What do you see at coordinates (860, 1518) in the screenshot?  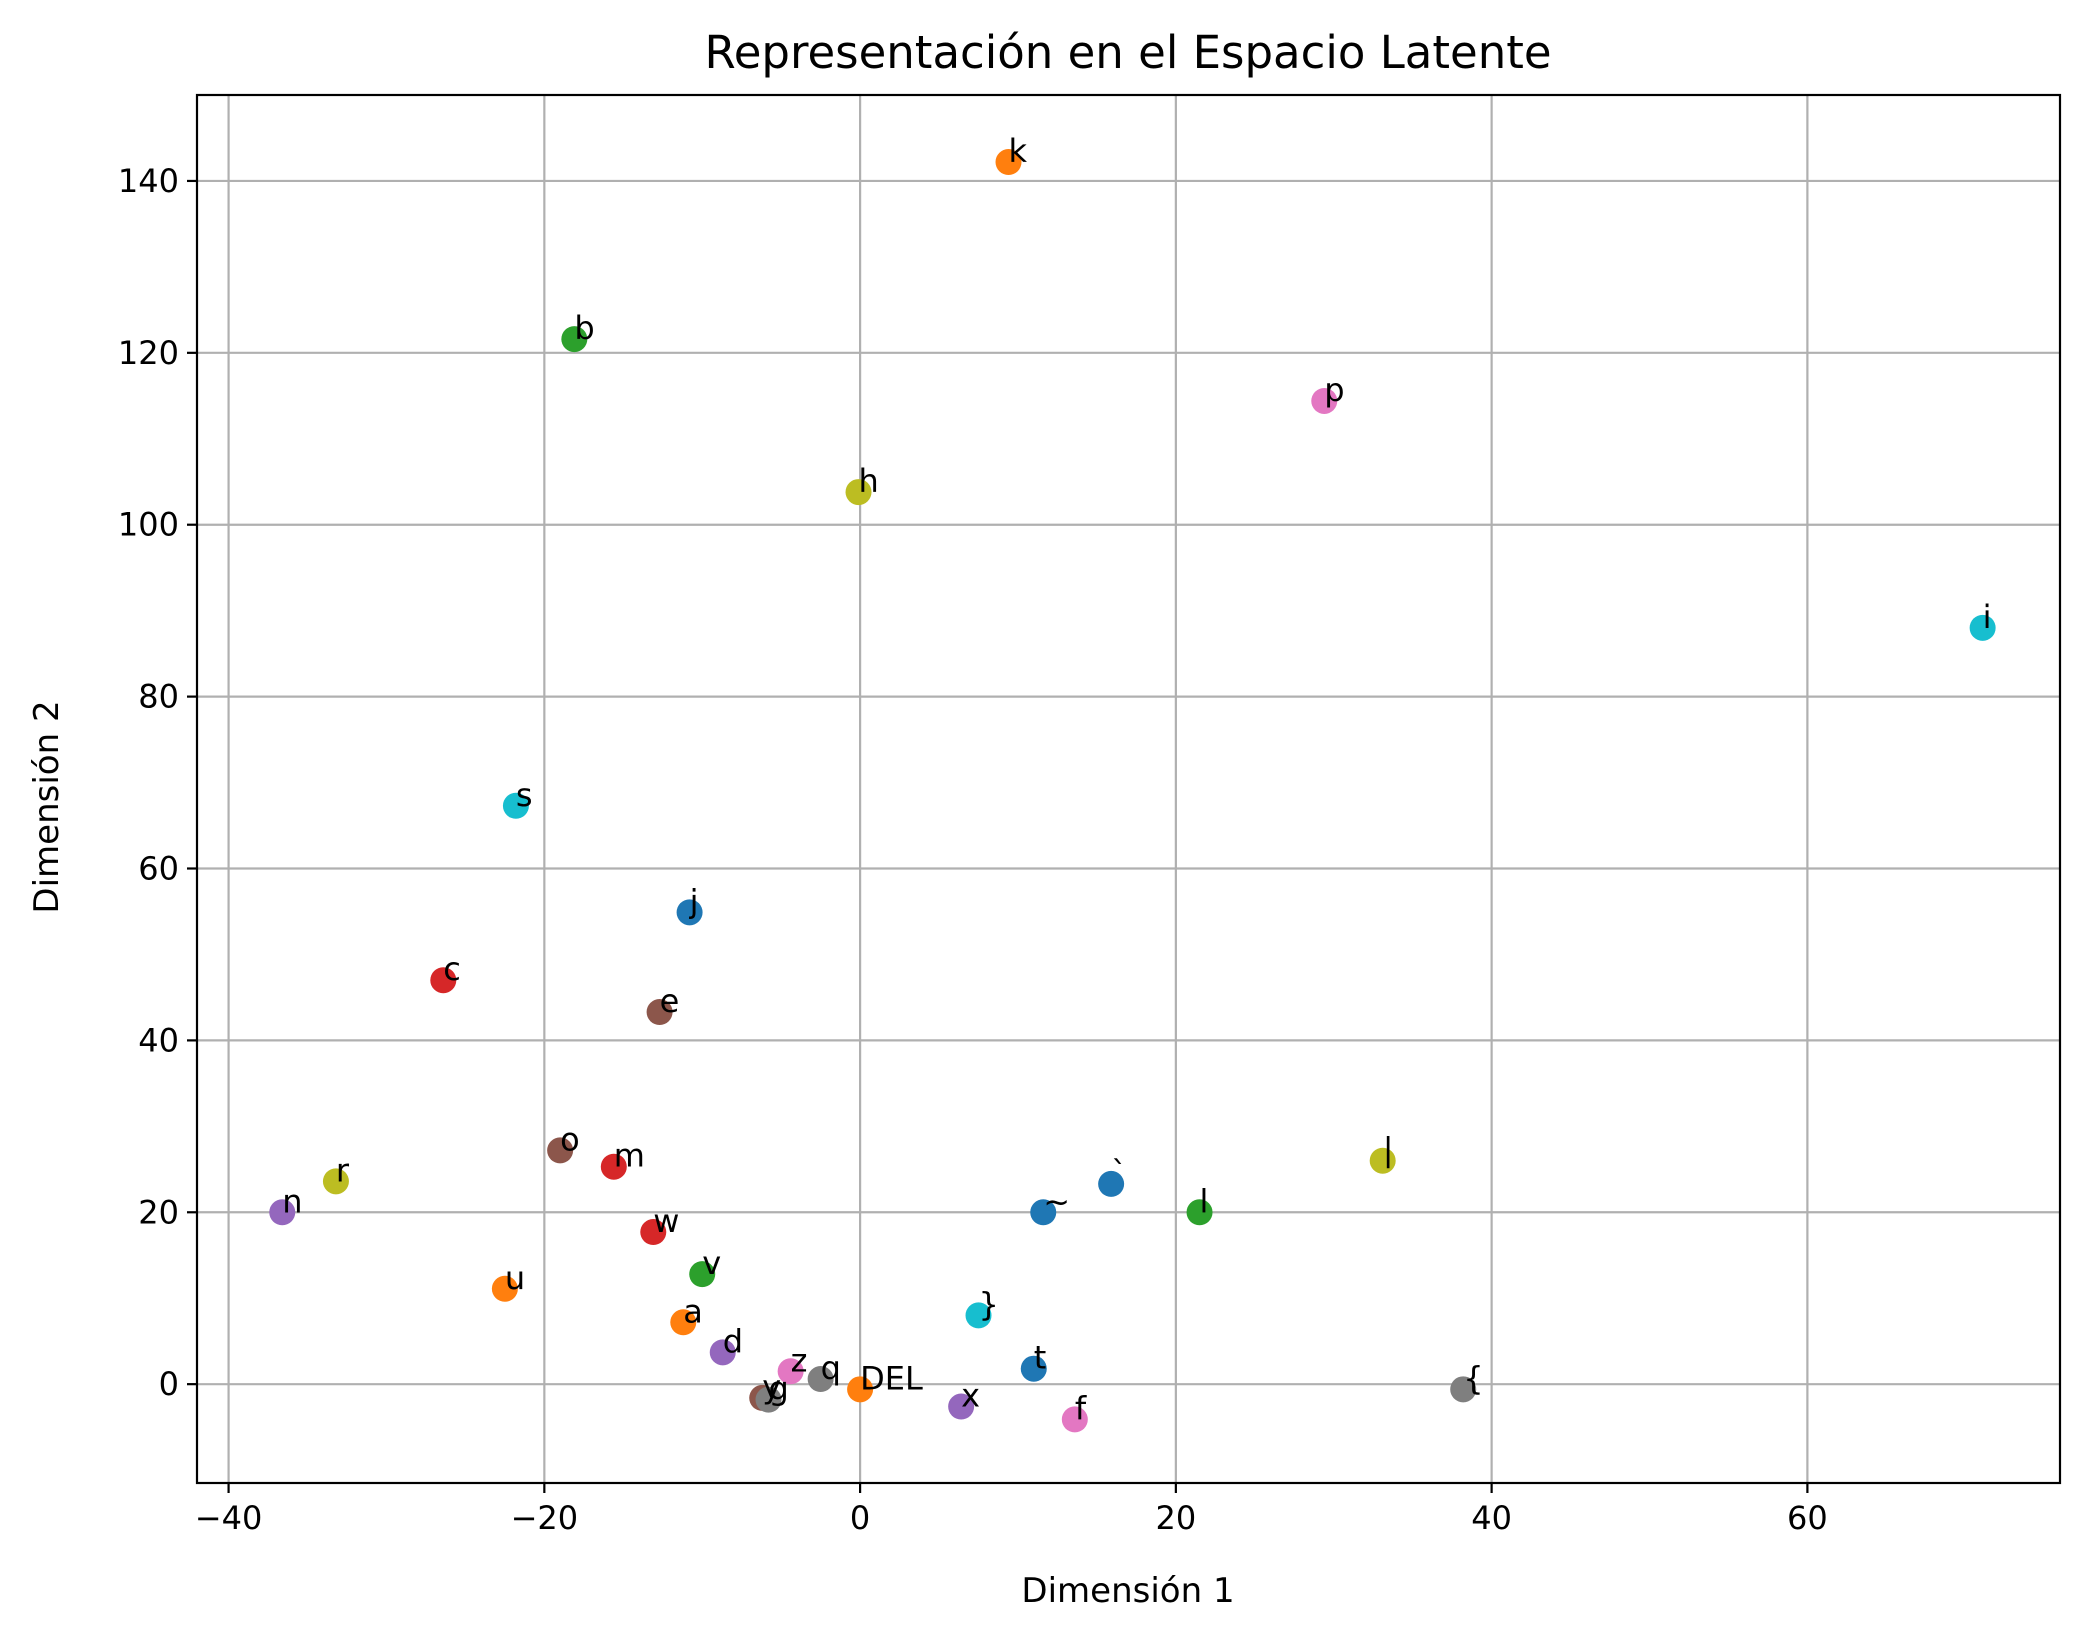 I see `x-tick-label: 0` at bounding box center [860, 1518].